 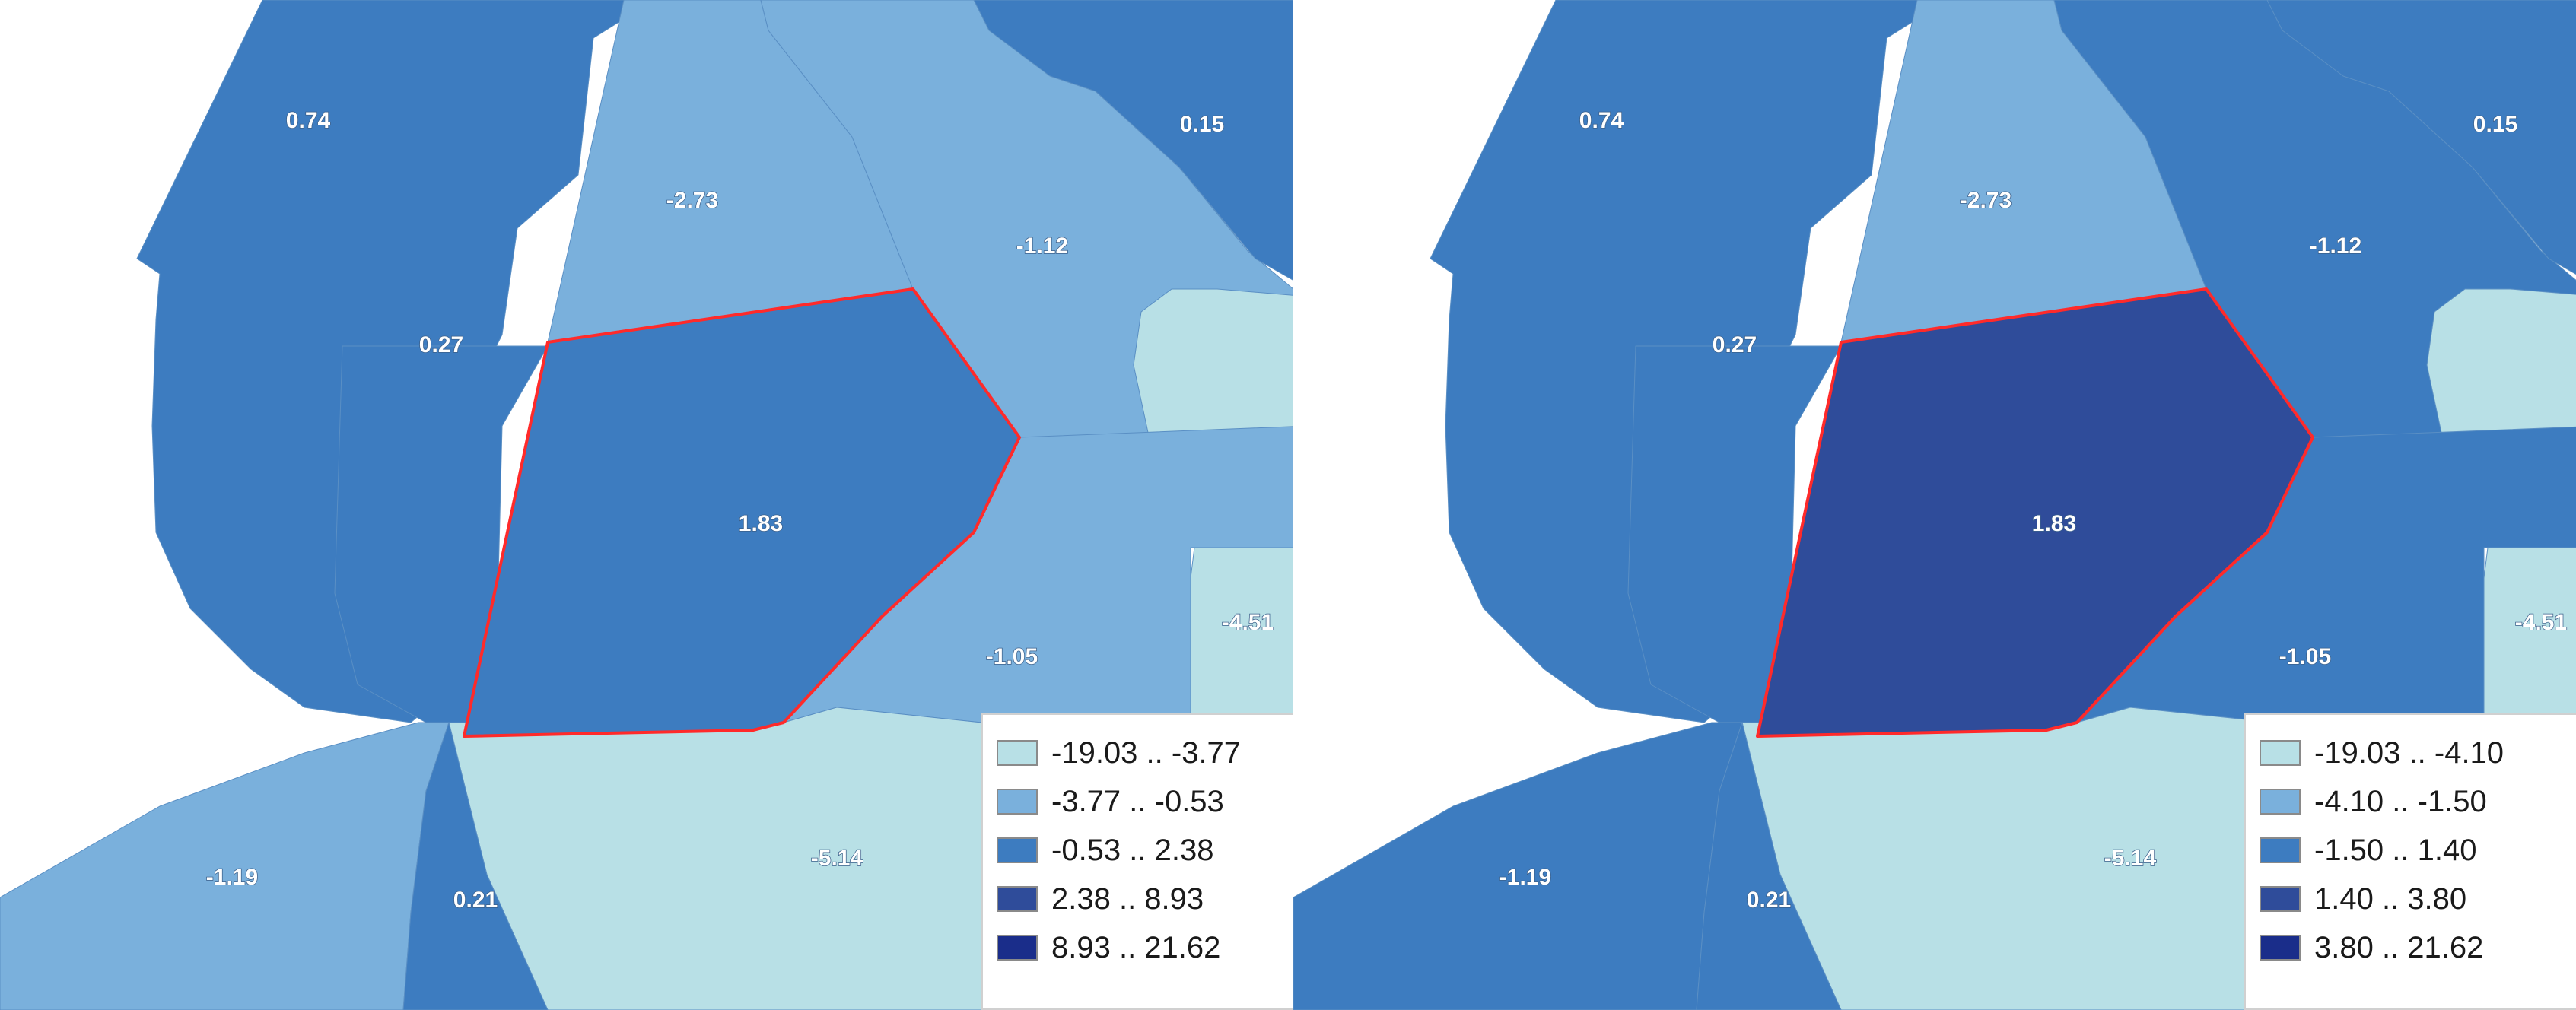 I want to click on legend-item: 1.40 .. 3.80, so click(x=2418, y=899).